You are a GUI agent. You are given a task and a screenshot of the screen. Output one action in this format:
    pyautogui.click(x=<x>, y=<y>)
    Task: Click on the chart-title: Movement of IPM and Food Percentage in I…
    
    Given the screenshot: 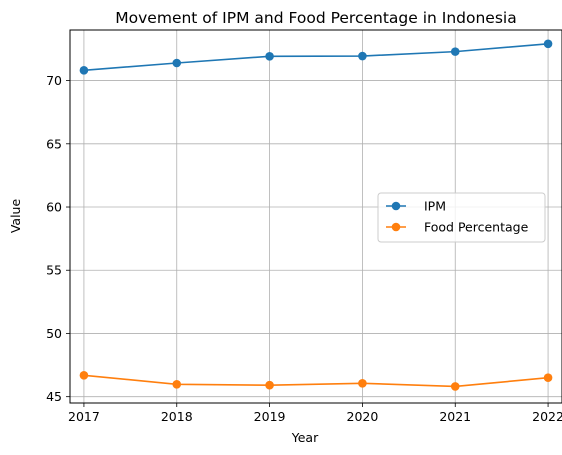 What is the action you would take?
    pyautogui.click(x=315, y=18)
    